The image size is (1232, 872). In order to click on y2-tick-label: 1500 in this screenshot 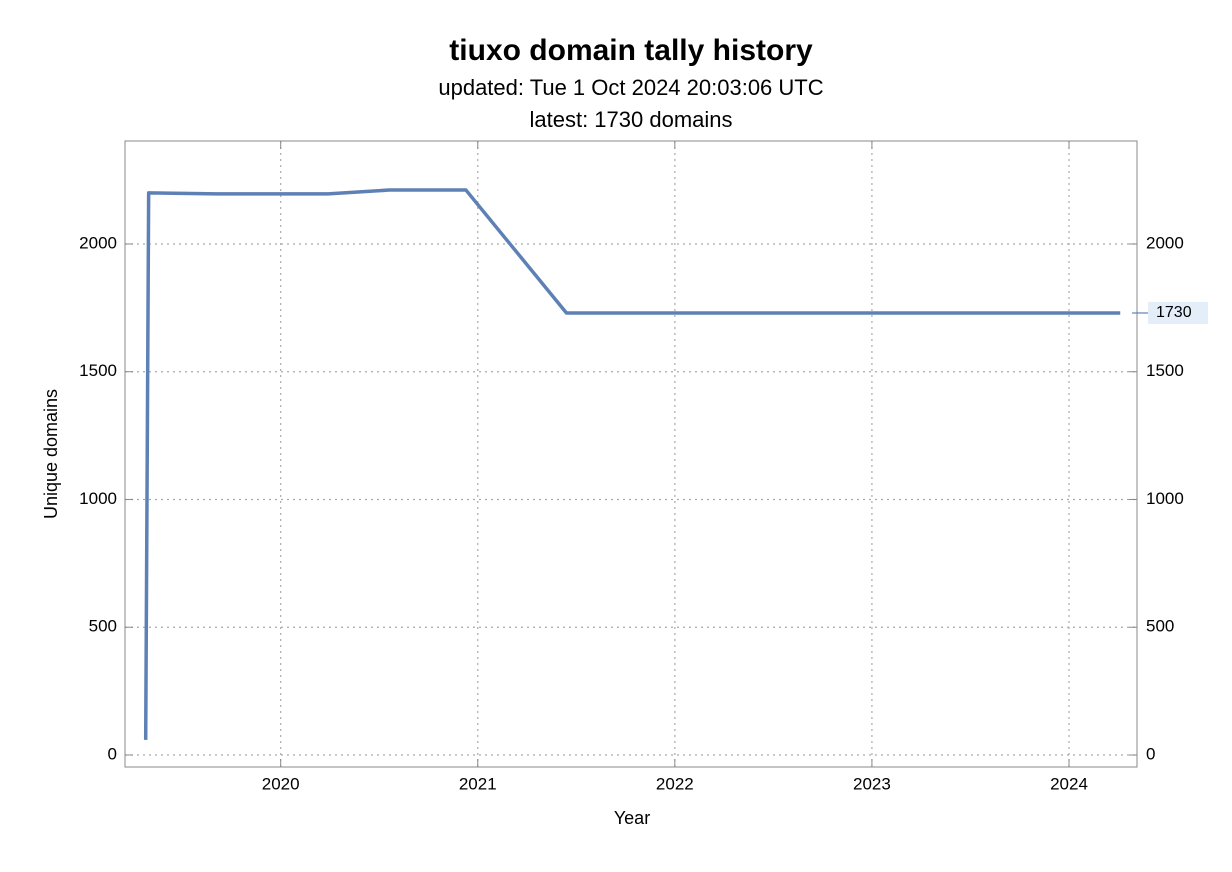, I will do `click(1165, 370)`.